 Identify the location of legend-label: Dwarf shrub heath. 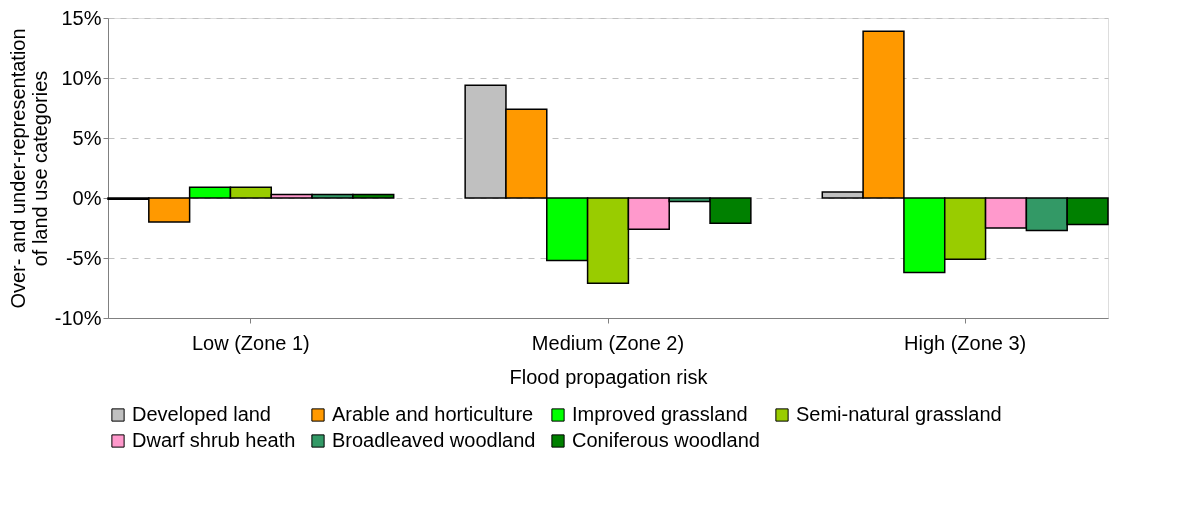
(214, 440).